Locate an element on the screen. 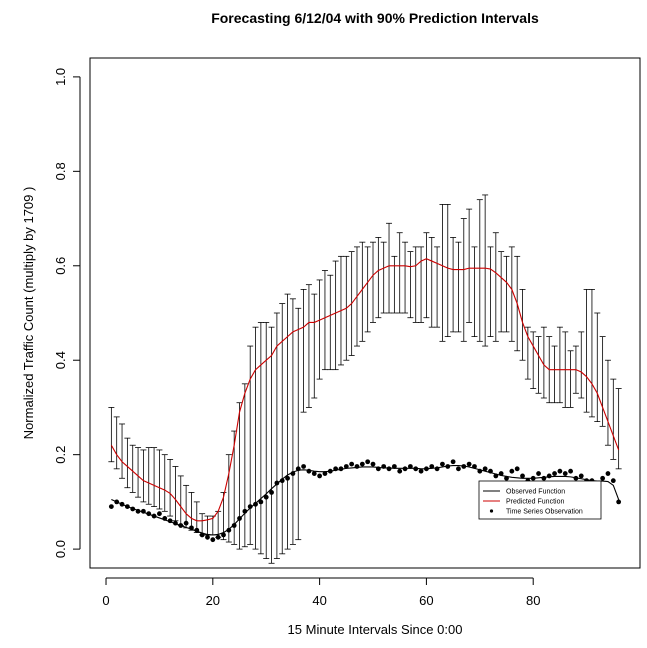 This screenshot has width=647, height=648. legend-label: Predicted Function is located at coordinates (535, 502).